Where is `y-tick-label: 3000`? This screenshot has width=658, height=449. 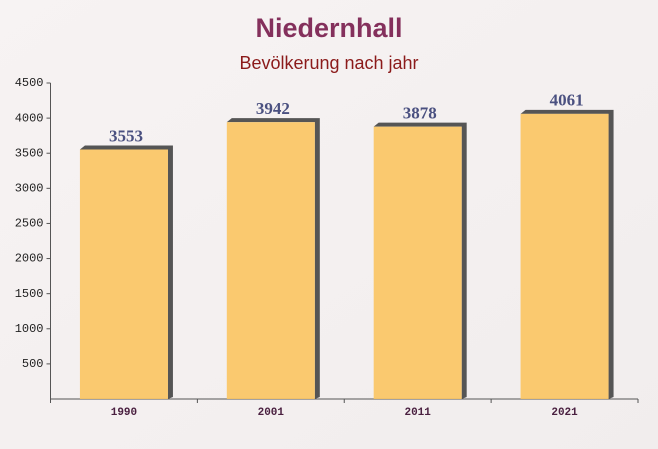 y-tick-label: 3000 is located at coordinates (29, 189).